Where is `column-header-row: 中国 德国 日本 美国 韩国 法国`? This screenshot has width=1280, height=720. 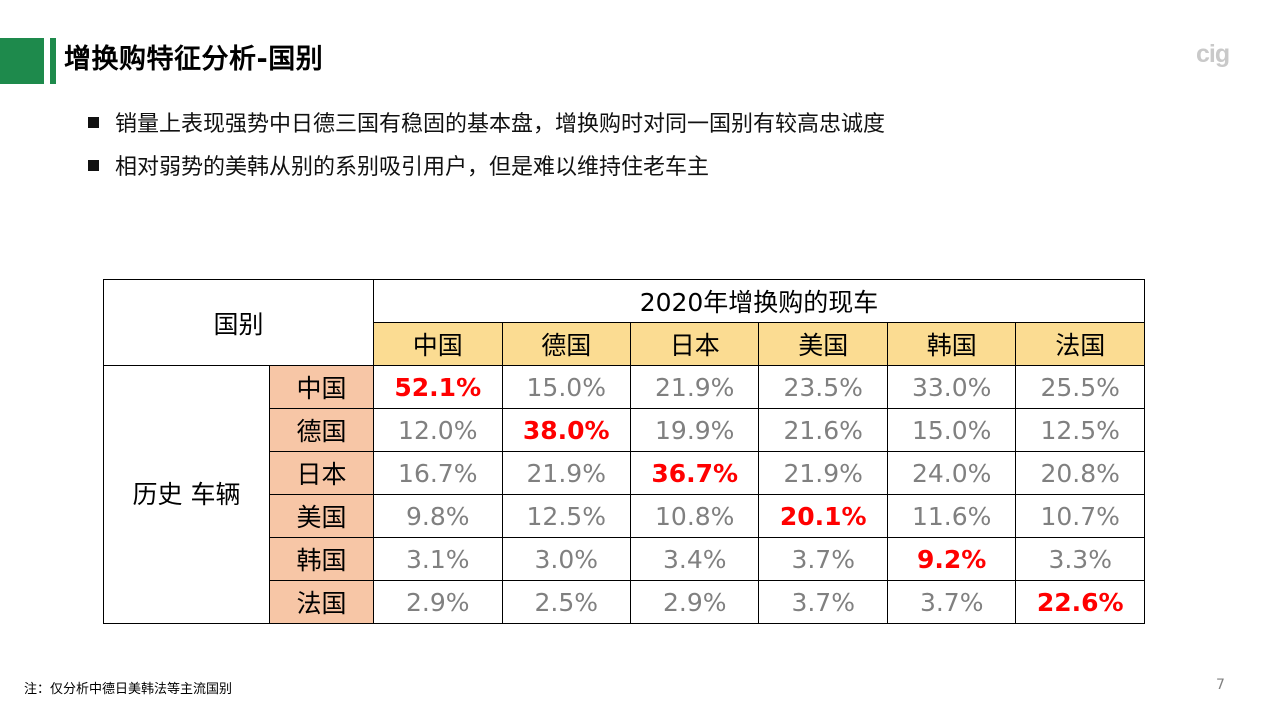
column-header-row: 中国 德国 日本 美国 韩国 法国 is located at coordinates (624, 344).